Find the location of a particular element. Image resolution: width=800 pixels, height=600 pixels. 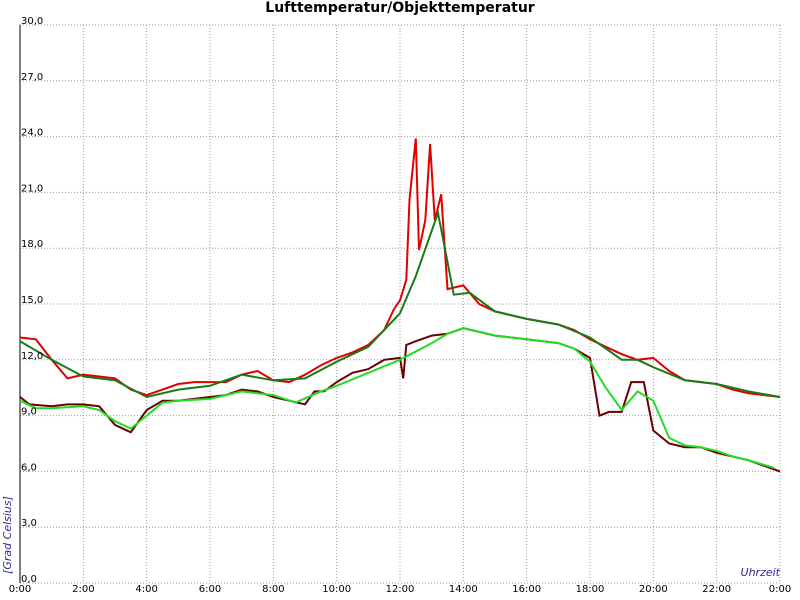

y-tick-label: 6,0 is located at coordinates (29, 467).